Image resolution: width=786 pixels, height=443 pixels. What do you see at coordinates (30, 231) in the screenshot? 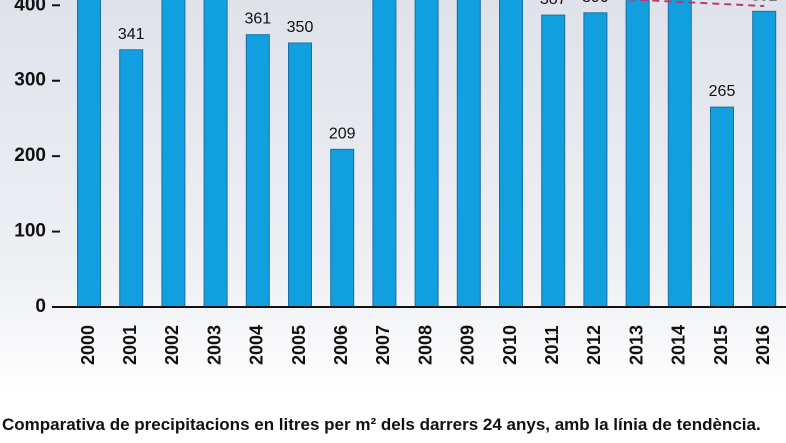
I see `y-tick-label: 100` at bounding box center [30, 231].